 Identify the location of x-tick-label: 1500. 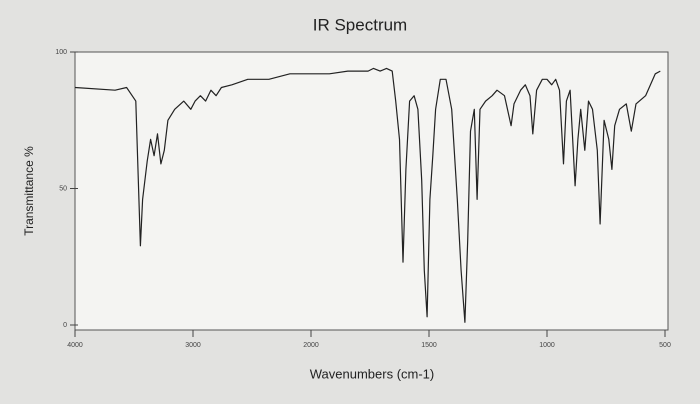
(429, 345).